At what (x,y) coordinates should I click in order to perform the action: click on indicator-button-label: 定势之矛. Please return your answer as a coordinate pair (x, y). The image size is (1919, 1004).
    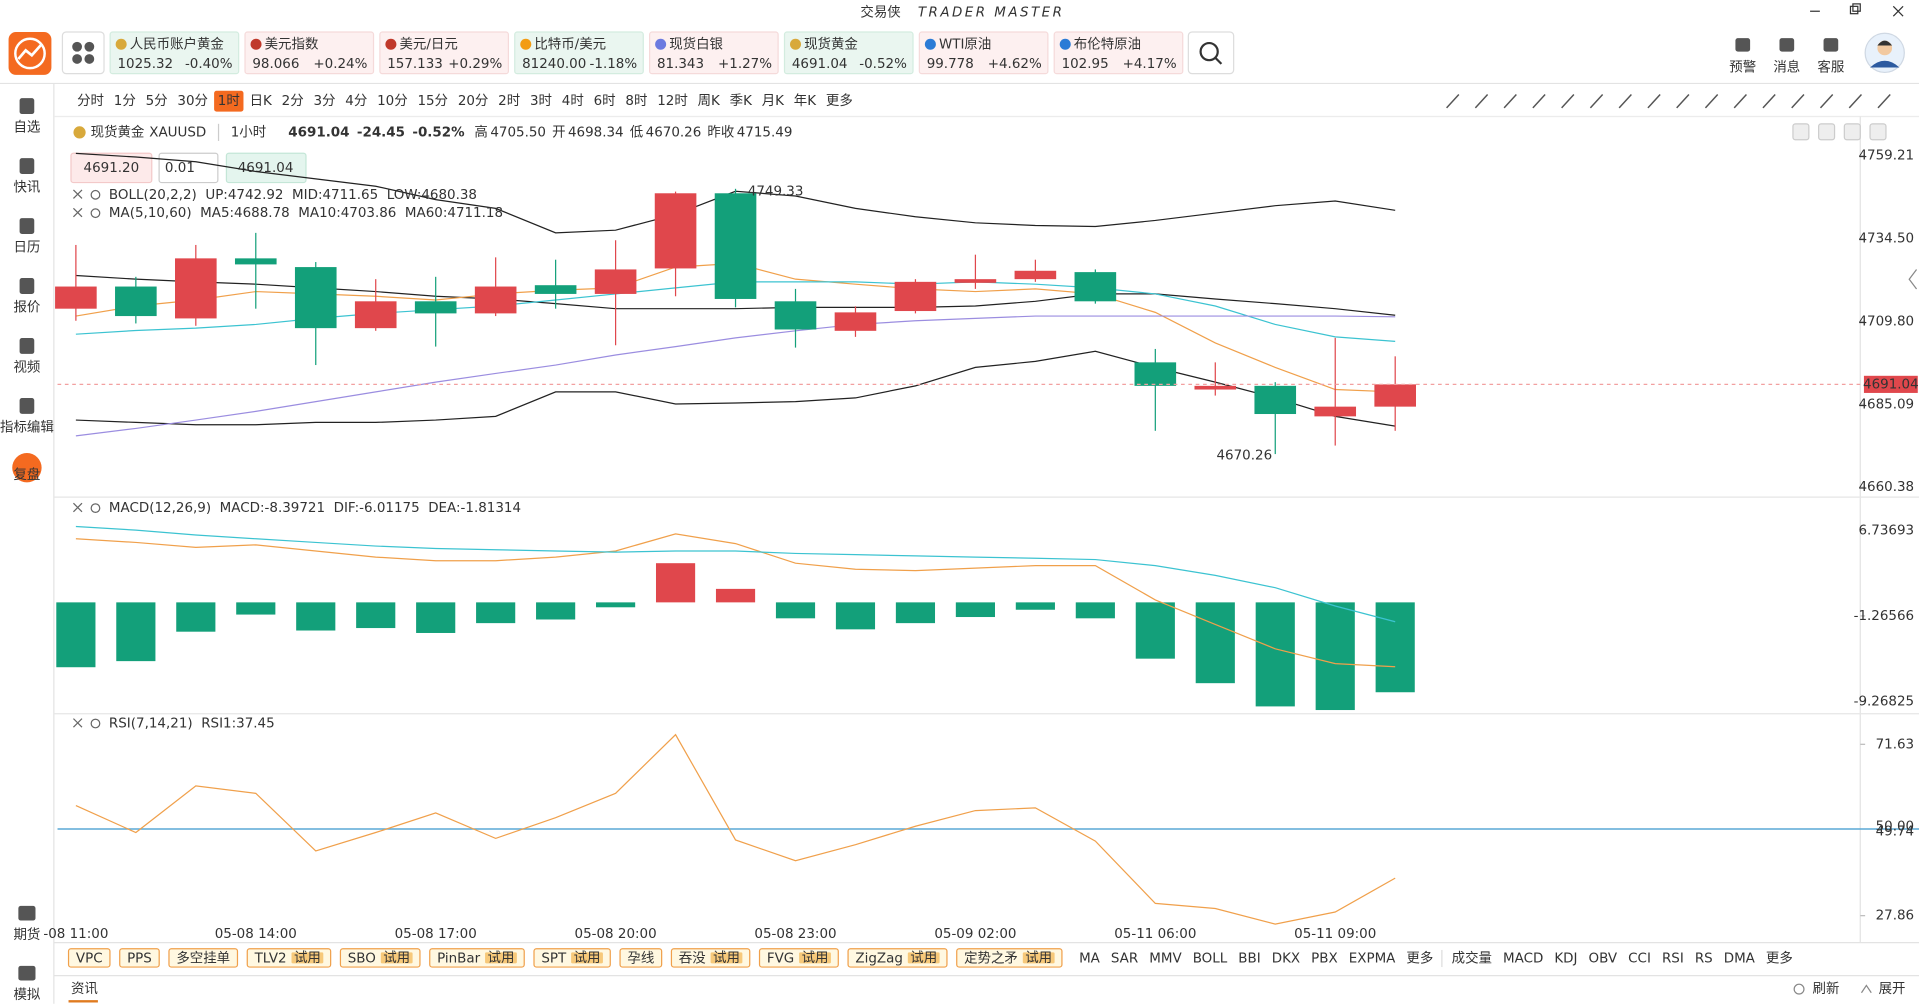
    Looking at the image, I should click on (991, 958).